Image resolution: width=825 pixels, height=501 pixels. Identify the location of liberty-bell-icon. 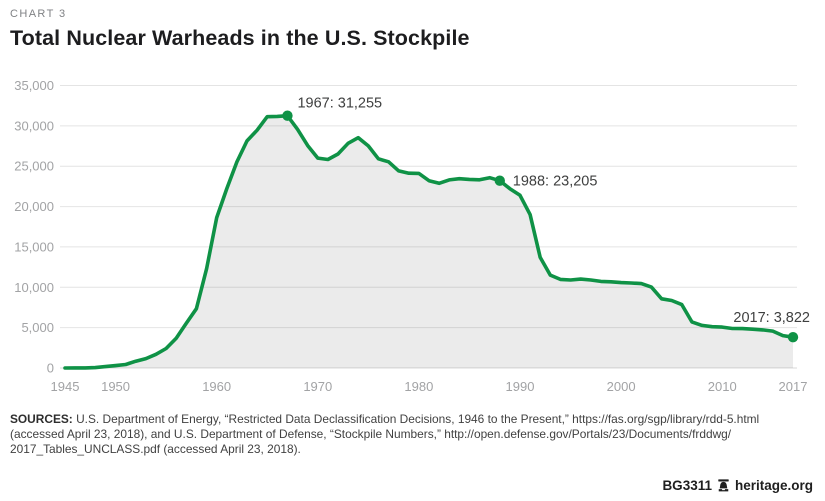
(723, 485).